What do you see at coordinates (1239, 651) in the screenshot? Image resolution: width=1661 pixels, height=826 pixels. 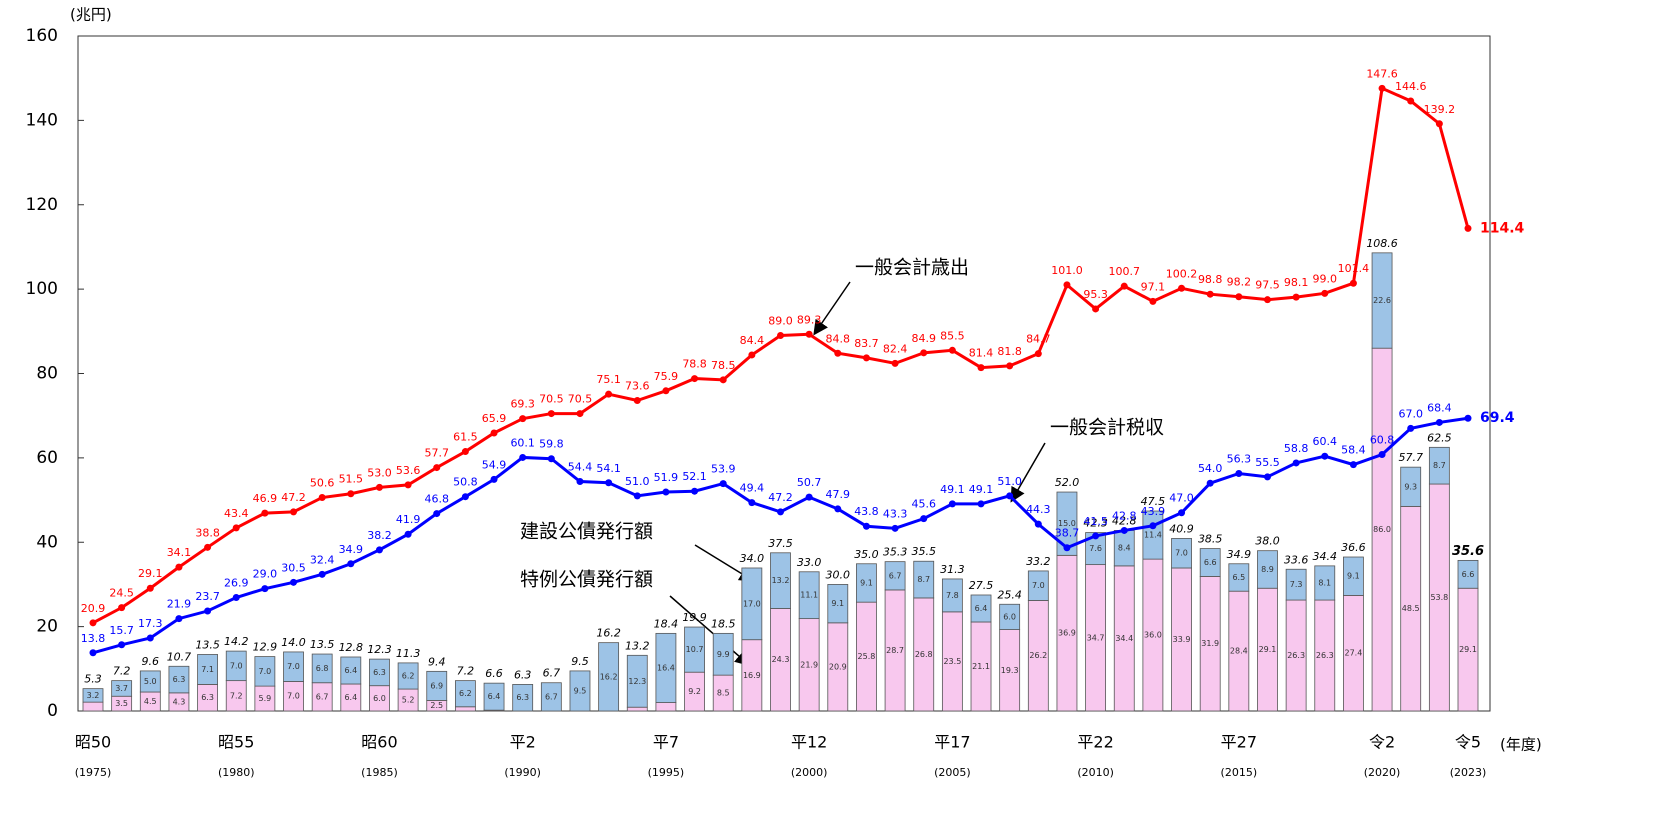 I see `segment-label: 28.4` at bounding box center [1239, 651].